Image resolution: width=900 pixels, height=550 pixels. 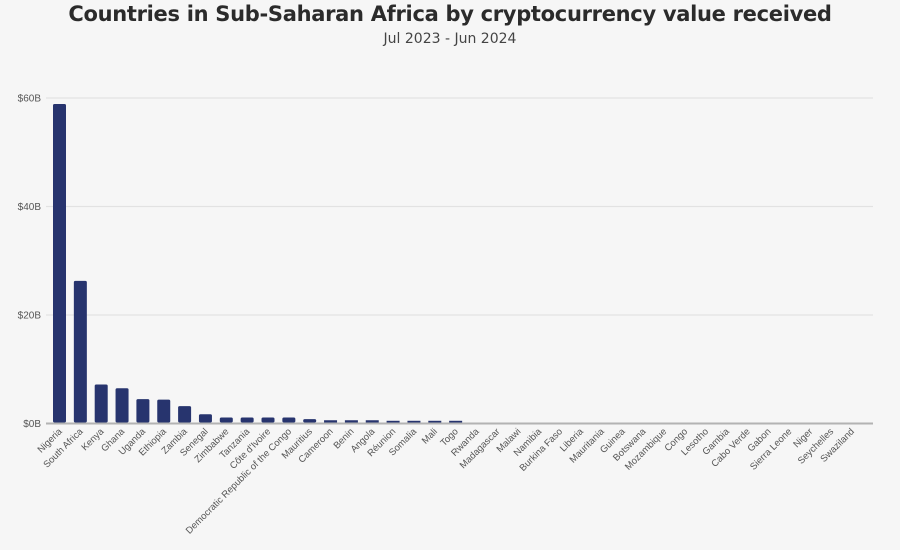 What do you see at coordinates (393, 421) in the screenshot?
I see `bar-r-union` at bounding box center [393, 421].